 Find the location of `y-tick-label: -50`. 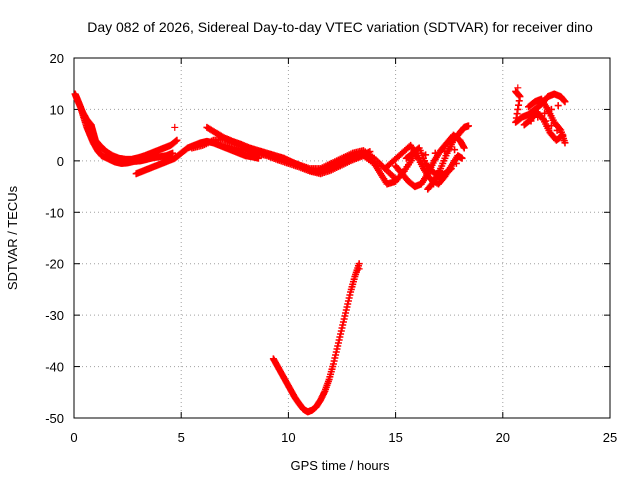

y-tick-label: -50 is located at coordinates (54, 418).